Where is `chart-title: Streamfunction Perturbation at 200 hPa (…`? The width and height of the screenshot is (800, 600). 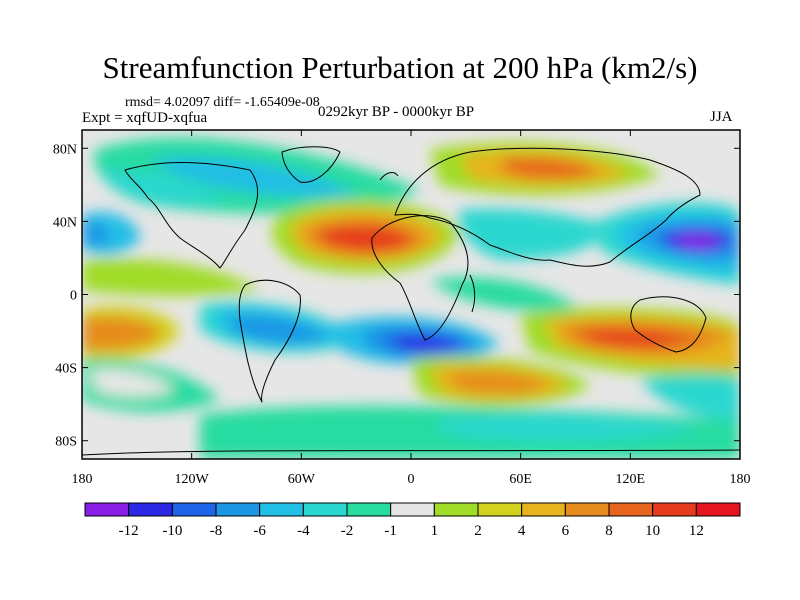 chart-title: Streamfunction Perturbation at 200 hPa (… is located at coordinates (400, 67).